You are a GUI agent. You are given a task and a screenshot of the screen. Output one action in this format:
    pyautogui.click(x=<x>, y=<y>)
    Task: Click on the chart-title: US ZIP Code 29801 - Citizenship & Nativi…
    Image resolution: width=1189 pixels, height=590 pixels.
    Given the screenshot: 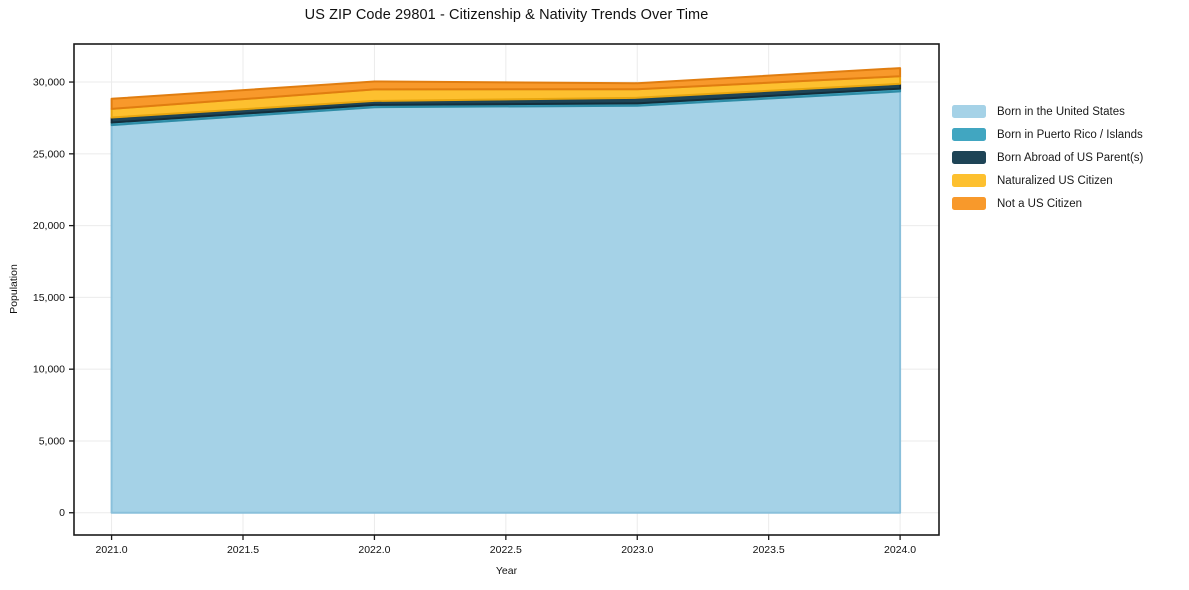 What is the action you would take?
    pyautogui.click(x=506, y=15)
    